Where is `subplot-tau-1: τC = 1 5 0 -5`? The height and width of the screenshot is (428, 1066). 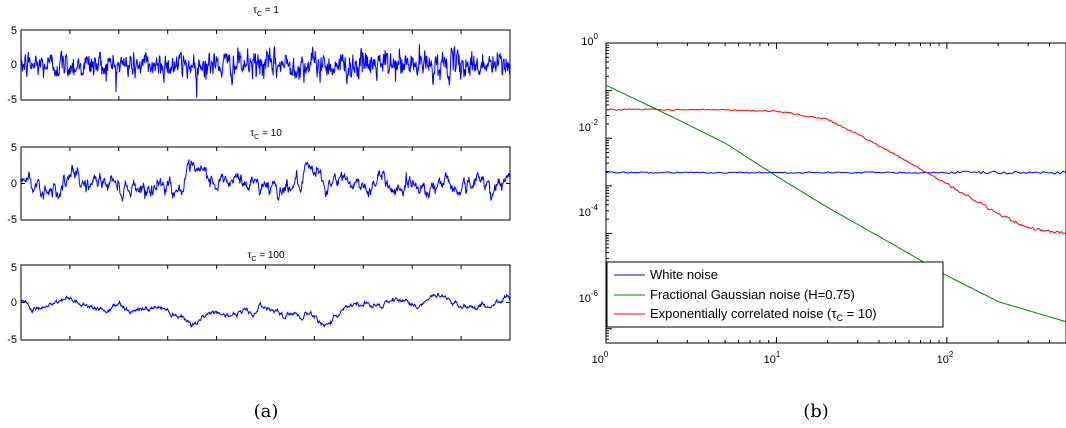
subplot-tau-1: τC = 1 5 0 -5 is located at coordinates (259, 55).